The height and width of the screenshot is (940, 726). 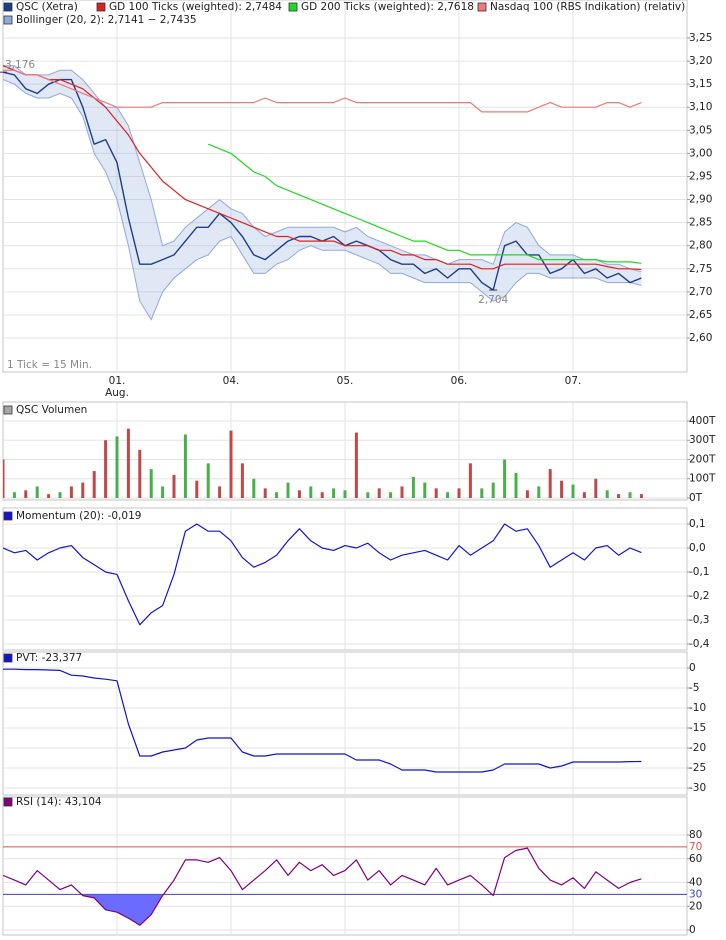 What do you see at coordinates (702, 459) in the screenshot?
I see `y-tick-label: 200T` at bounding box center [702, 459].